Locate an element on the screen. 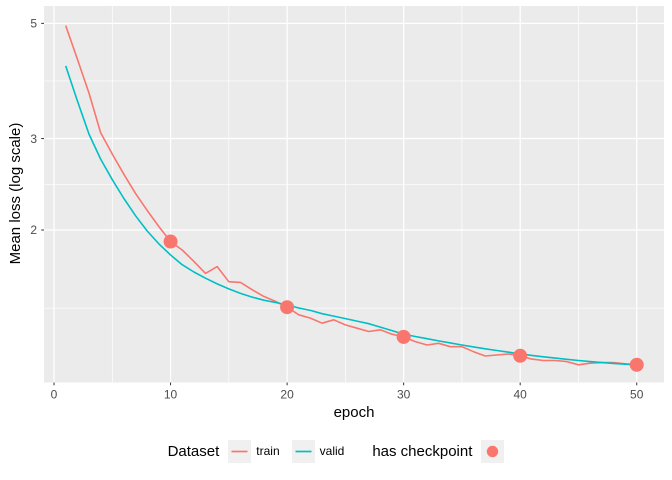 This screenshot has width=672, height=480. legend: Dataset train valid has checkpoint is located at coordinates (336, 451).